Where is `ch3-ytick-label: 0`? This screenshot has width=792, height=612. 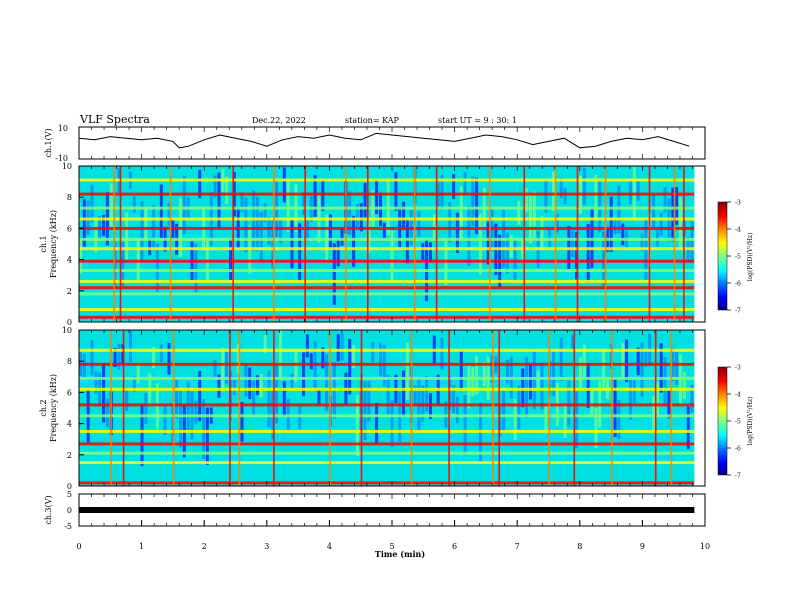 ch3-ytick-label: 0 is located at coordinates (69, 510).